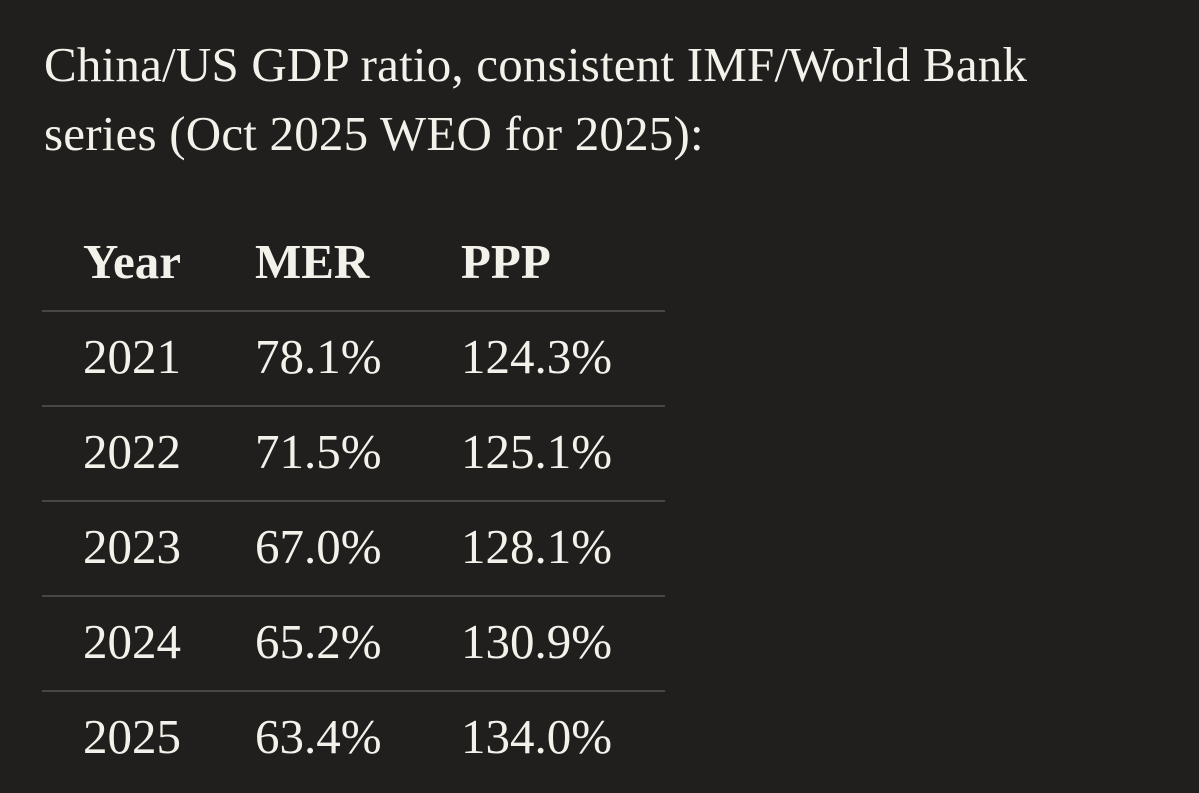  I want to click on table-row: 2024 65.2% 130.9%, so click(353, 643).